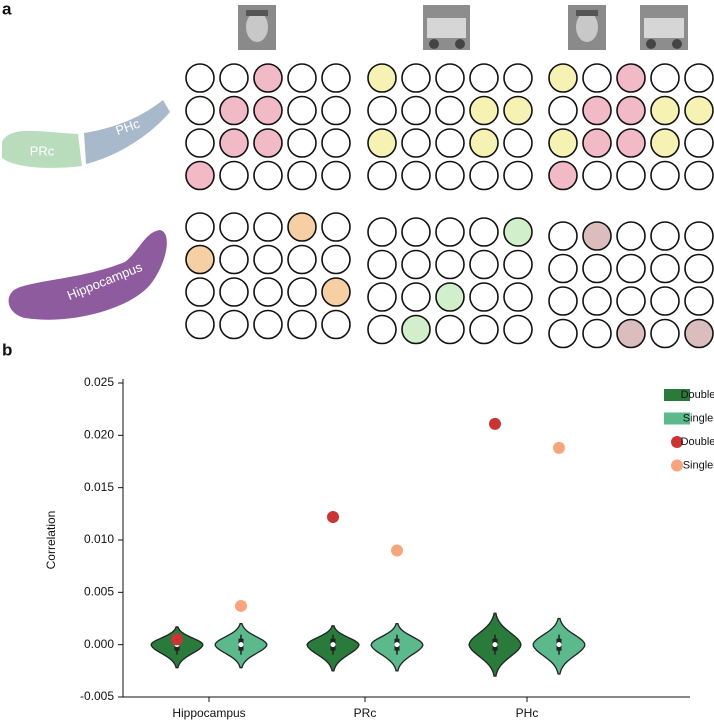  What do you see at coordinates (99, 382) in the screenshot?
I see `y-tick-label: 0.025` at bounding box center [99, 382].